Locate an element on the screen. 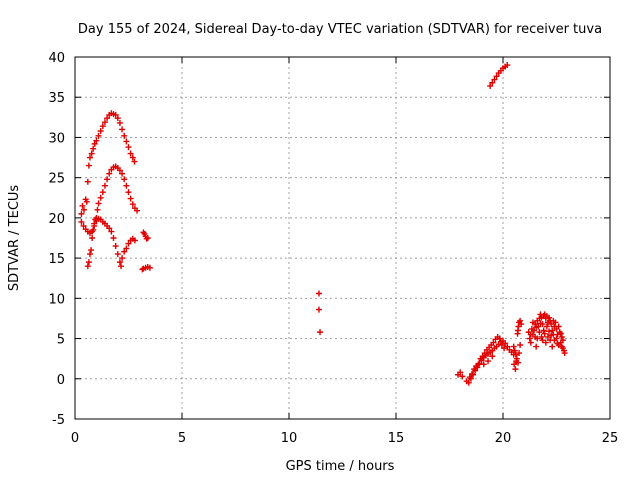  y-tick-label: 30 is located at coordinates (56, 138).